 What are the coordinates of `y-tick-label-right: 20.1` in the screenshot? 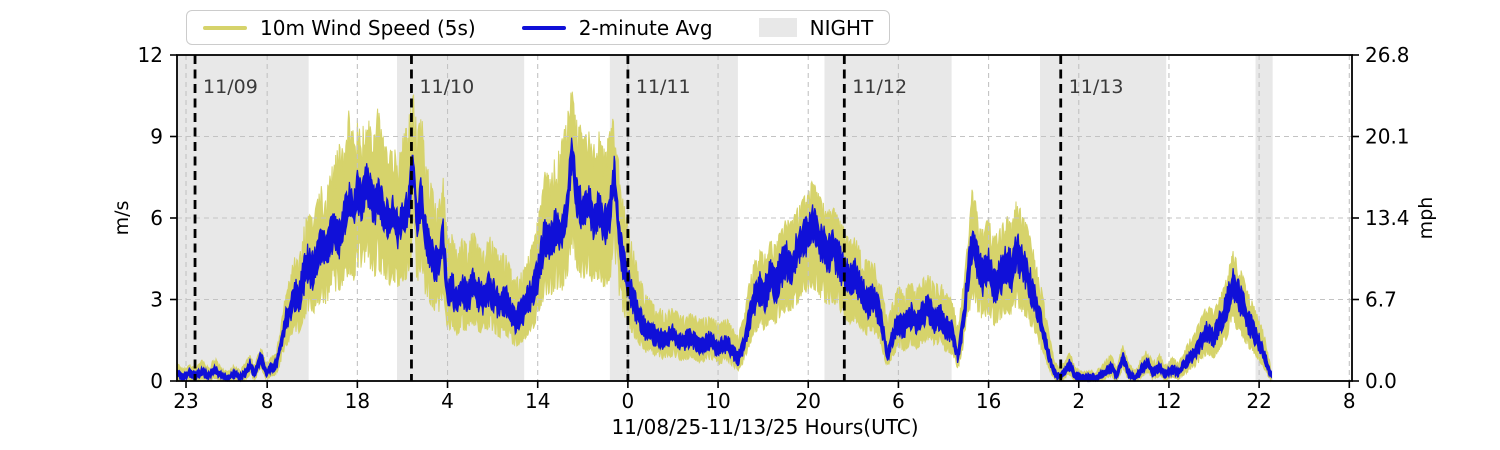 It's located at (1387, 137).